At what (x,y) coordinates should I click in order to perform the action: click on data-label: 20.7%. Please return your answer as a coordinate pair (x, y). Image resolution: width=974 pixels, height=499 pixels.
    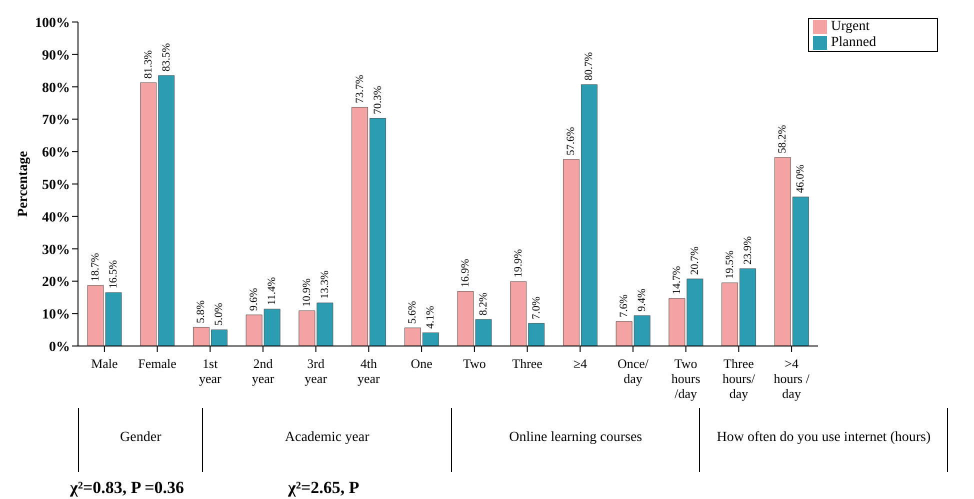
    Looking at the image, I should click on (694, 260).